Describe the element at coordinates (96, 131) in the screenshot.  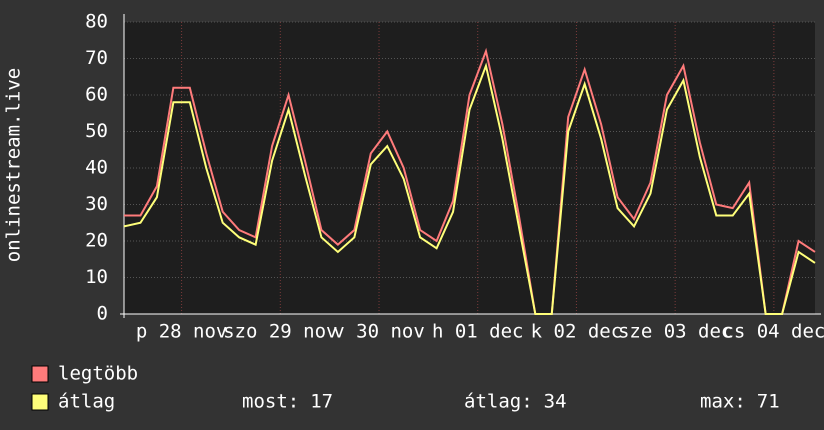
I see `y-tick-label: 50` at that location.